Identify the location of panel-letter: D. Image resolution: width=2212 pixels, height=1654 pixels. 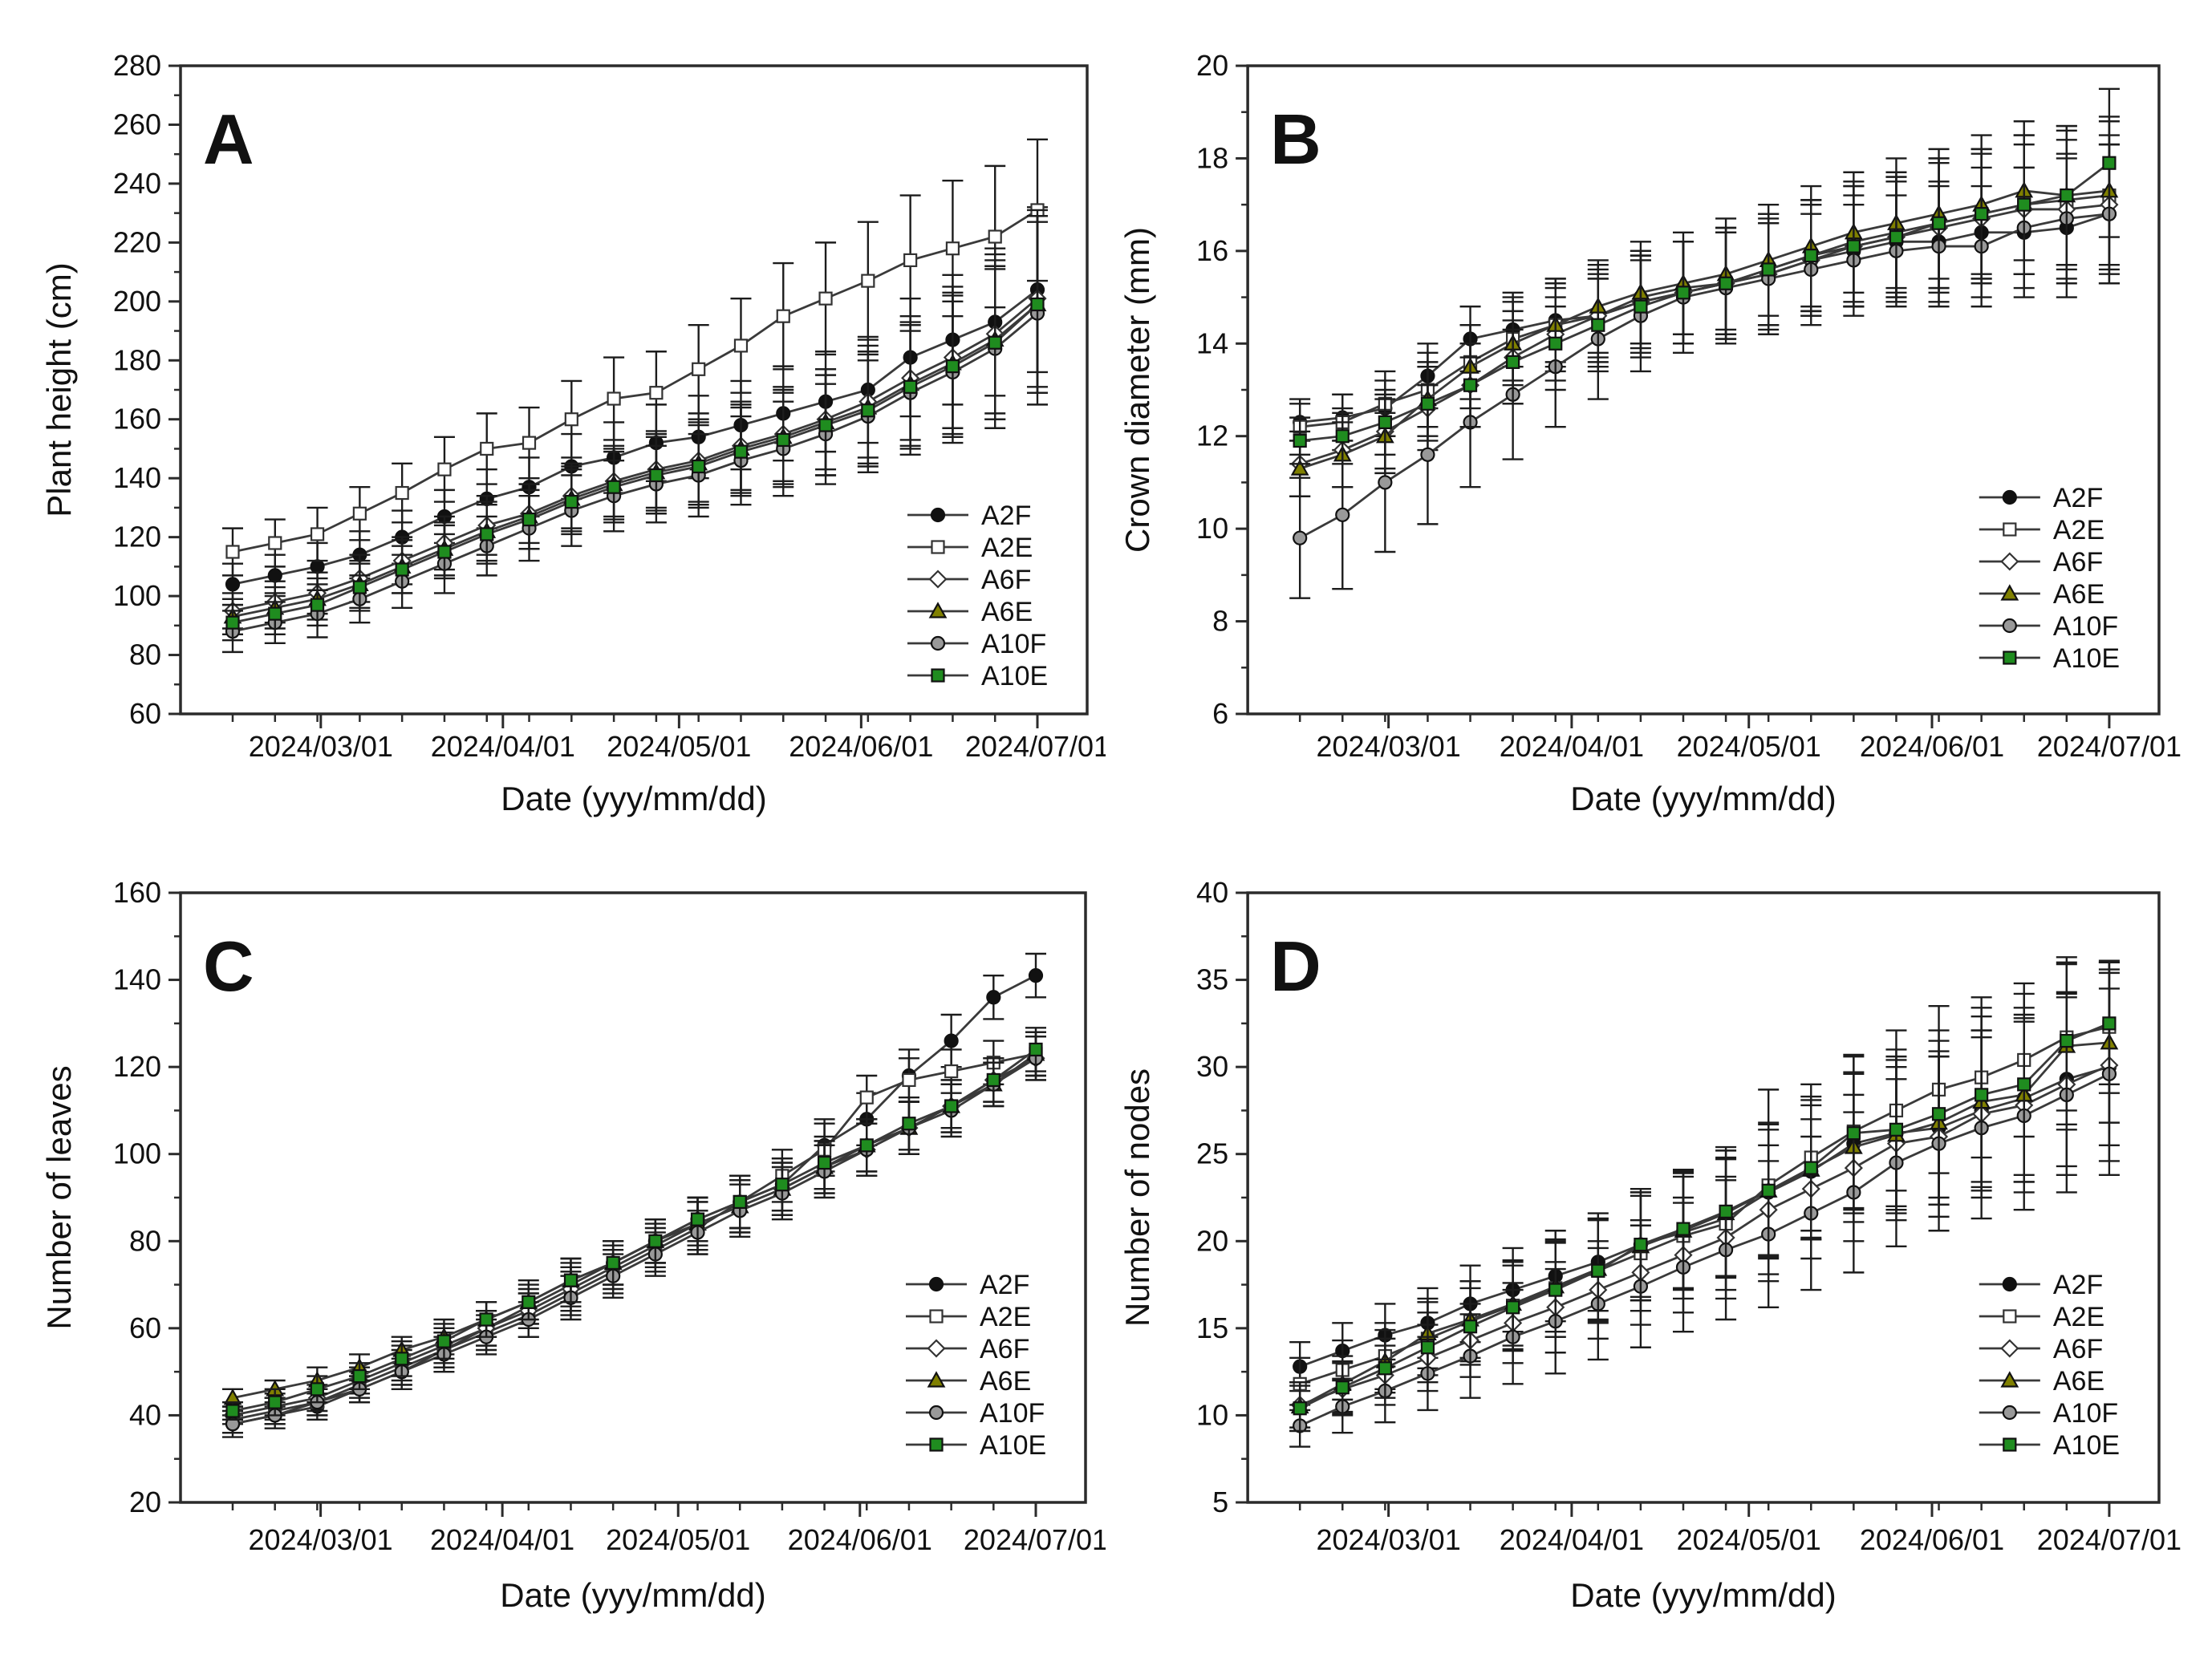
(1295, 966).